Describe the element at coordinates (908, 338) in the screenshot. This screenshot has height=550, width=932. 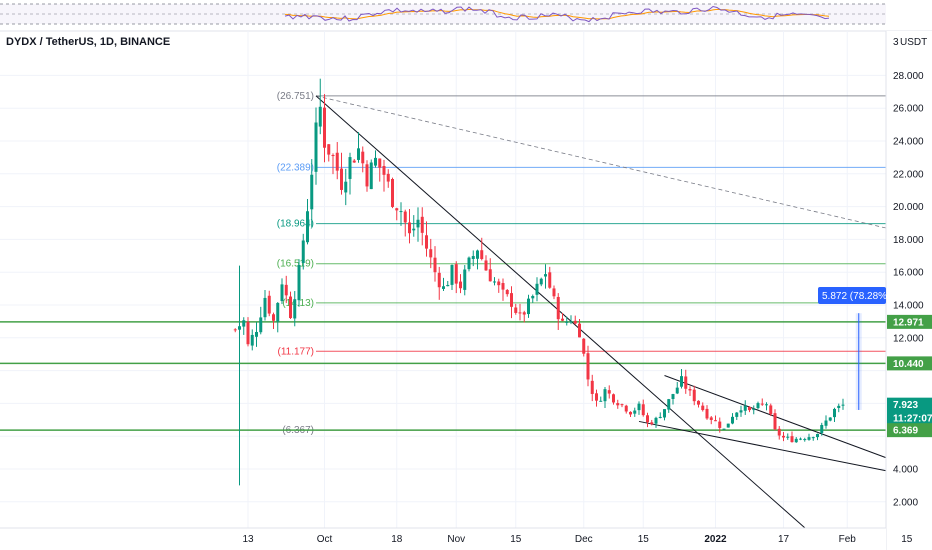
I see `y-tick-label: 12.000` at that location.